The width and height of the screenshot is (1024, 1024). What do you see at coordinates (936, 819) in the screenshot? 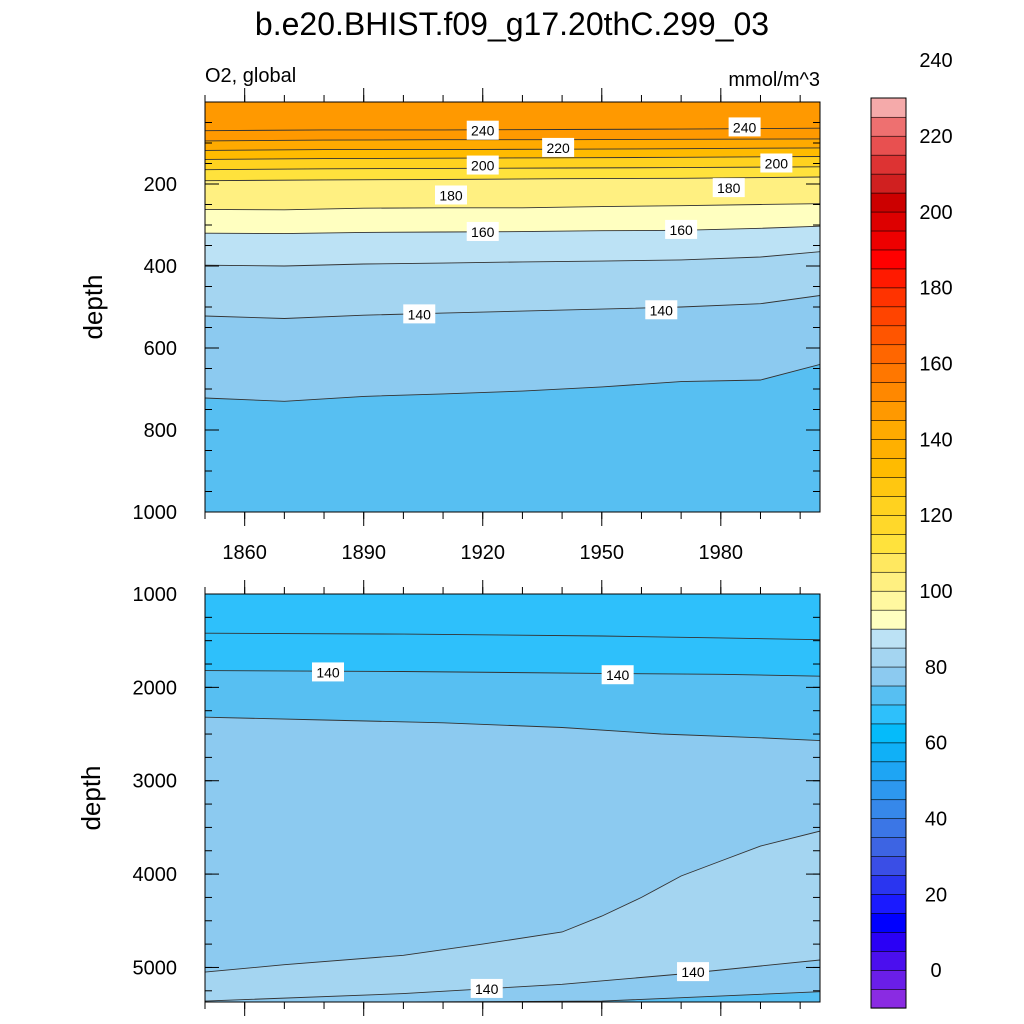
I see `colorbar-tick-label-2: 40` at bounding box center [936, 819].